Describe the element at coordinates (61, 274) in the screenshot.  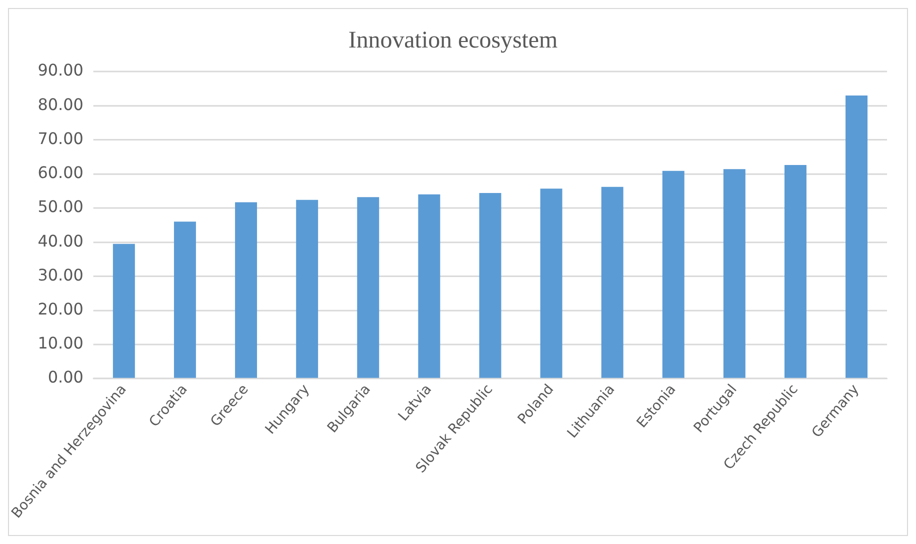
I see `y-tick-label: 30.00` at that location.